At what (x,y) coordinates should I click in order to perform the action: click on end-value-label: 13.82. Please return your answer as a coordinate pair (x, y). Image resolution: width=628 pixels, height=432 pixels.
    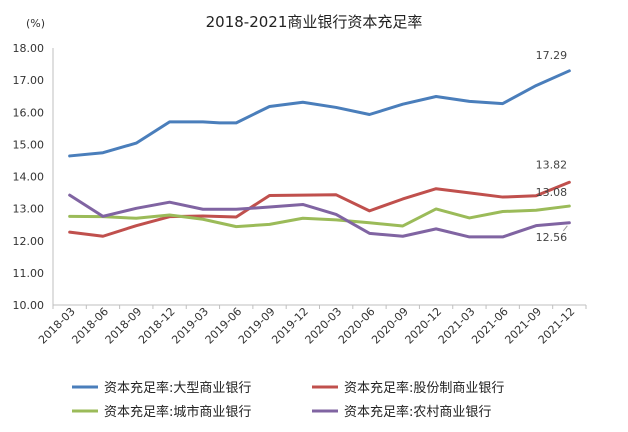
    Looking at the image, I should click on (552, 164).